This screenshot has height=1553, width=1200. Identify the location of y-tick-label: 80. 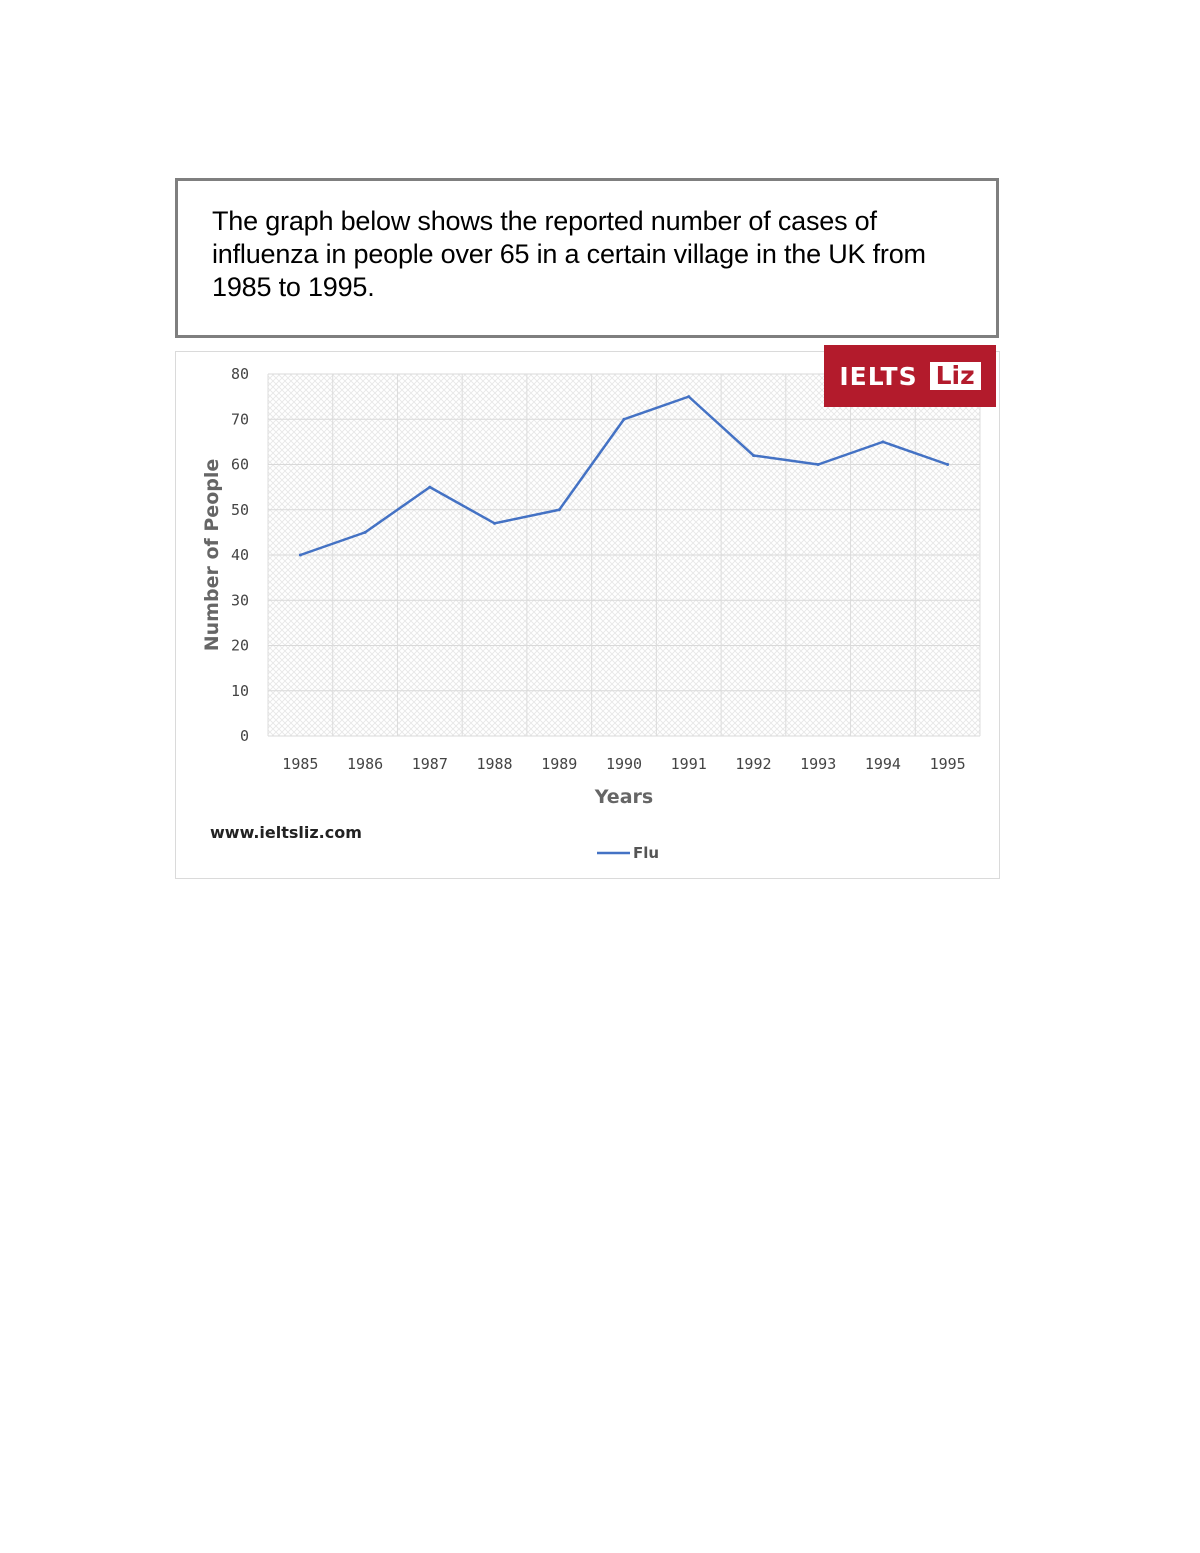
(240, 374).